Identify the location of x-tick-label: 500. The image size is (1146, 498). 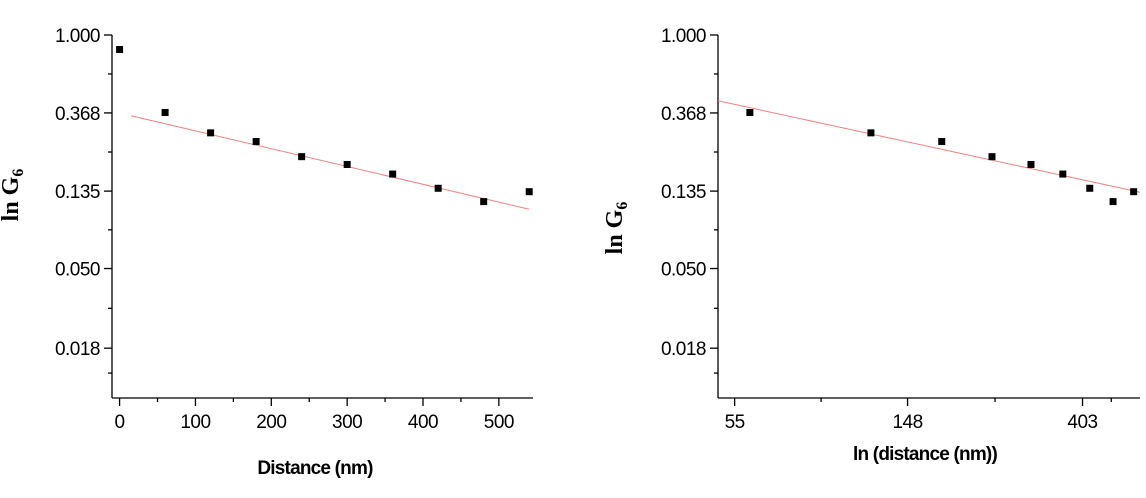
(499, 422).